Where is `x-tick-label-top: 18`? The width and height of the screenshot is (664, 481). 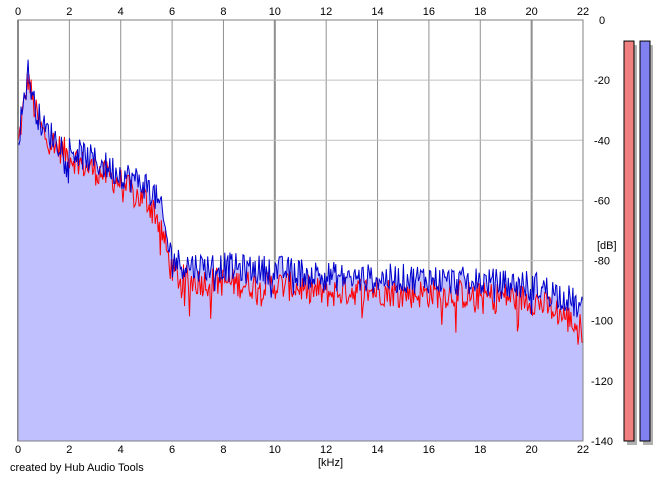
x-tick-label-top: 18 is located at coordinates (480, 12).